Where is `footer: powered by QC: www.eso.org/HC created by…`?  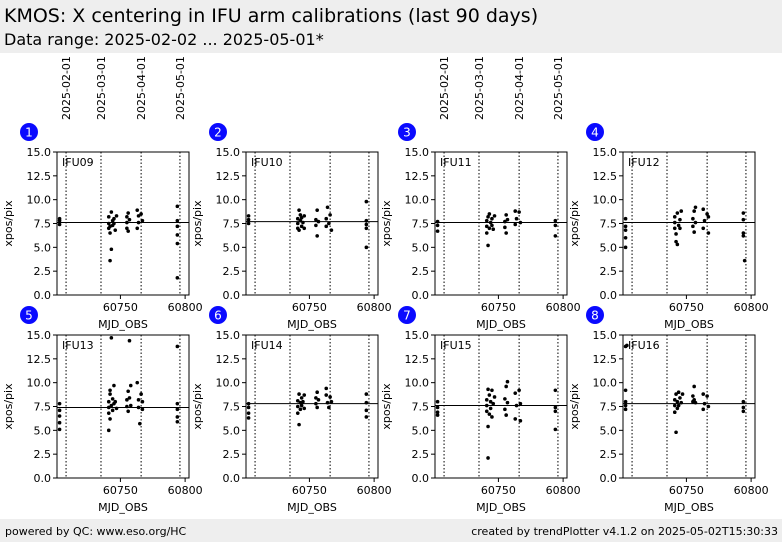 footer: powered by QC: www.eso.org/HC created by… is located at coordinates (391, 530).